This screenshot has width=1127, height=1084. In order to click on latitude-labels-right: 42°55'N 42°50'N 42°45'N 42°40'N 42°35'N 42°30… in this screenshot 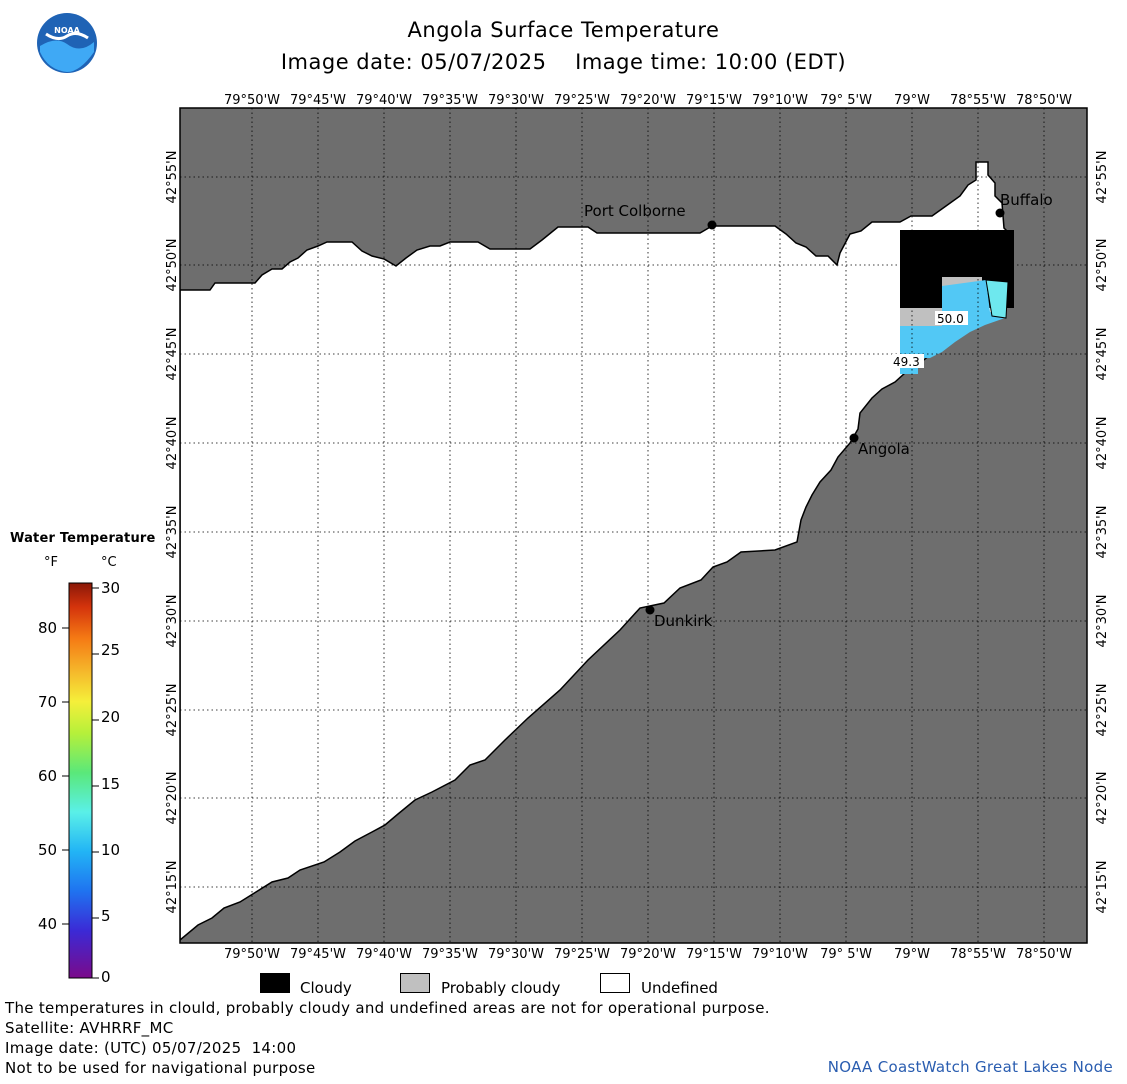, I will do `click(1102, 532)`.